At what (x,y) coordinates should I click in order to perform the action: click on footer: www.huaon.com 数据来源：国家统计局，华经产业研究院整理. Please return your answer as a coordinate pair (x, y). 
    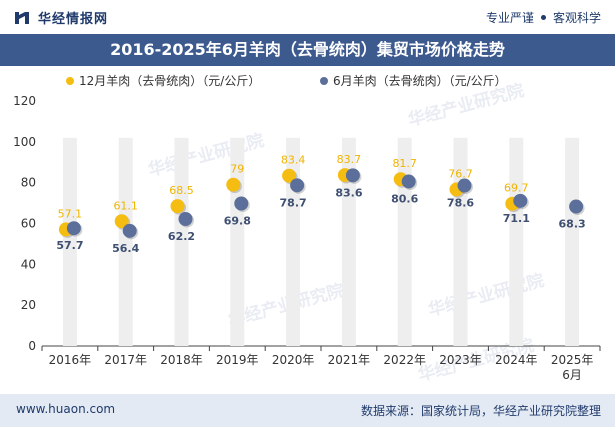
    Looking at the image, I should click on (307, 410).